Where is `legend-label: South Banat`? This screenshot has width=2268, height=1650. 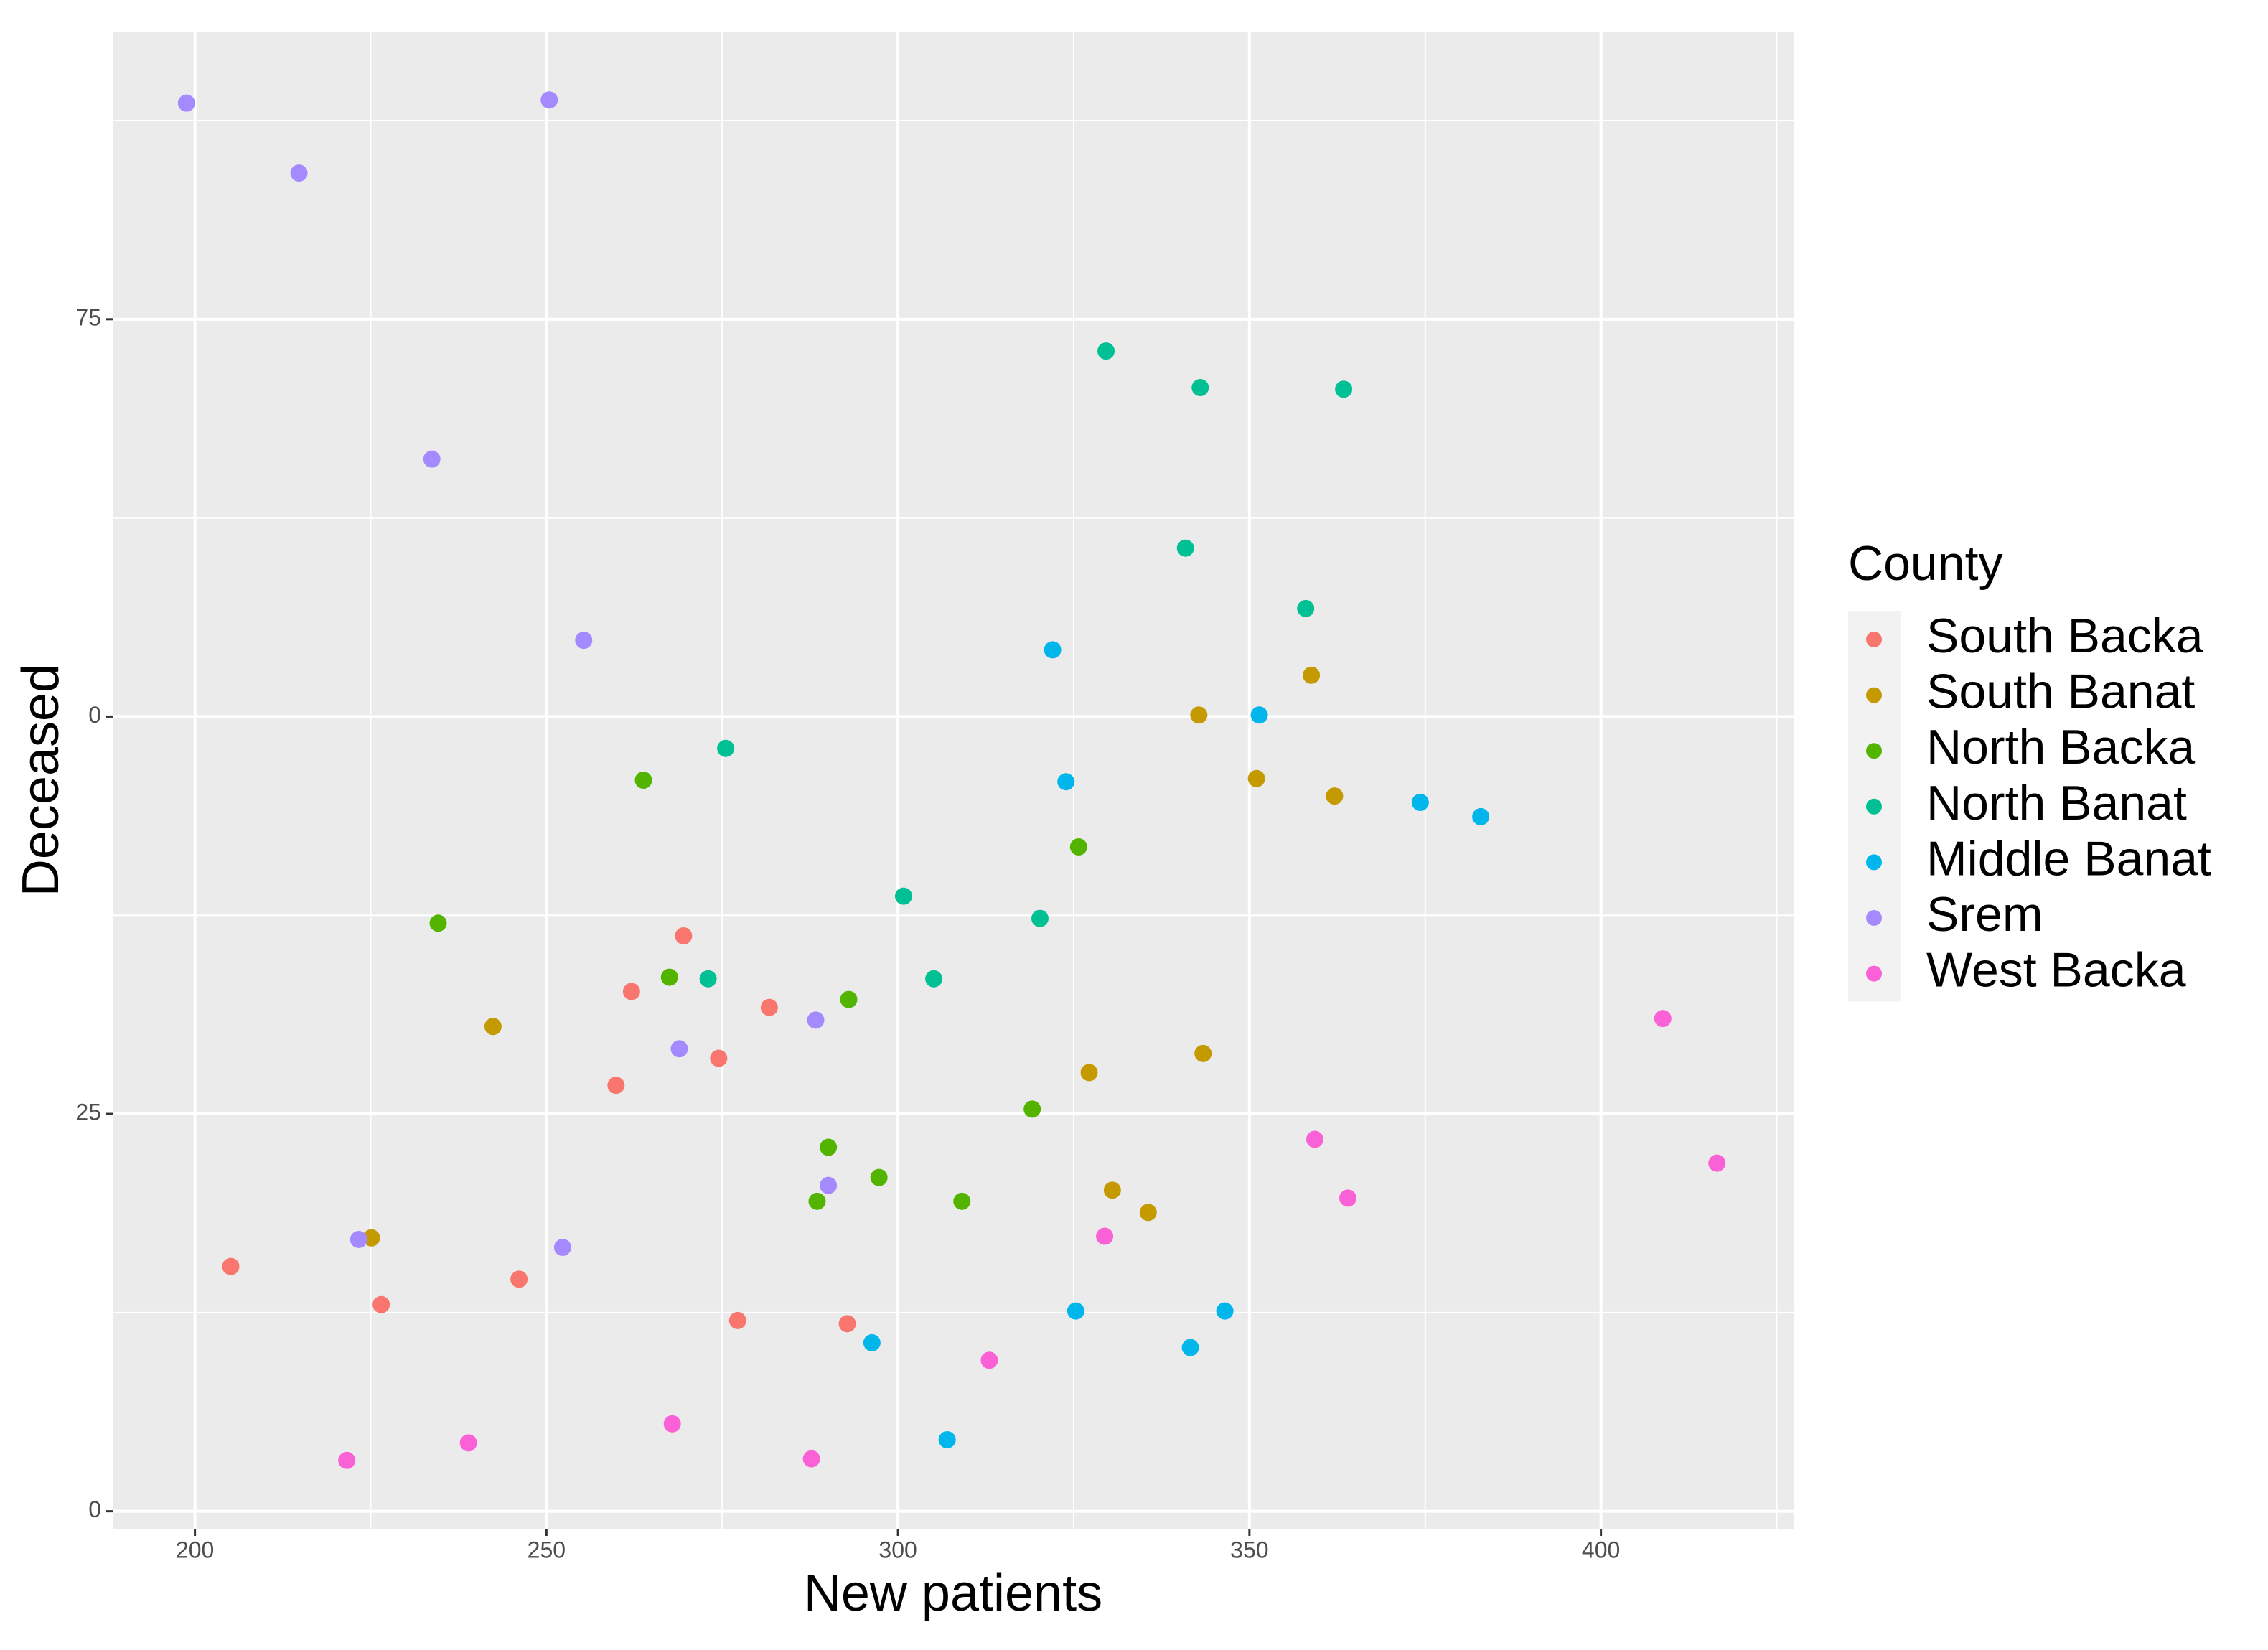 legend-label: South Banat is located at coordinates (2060, 692).